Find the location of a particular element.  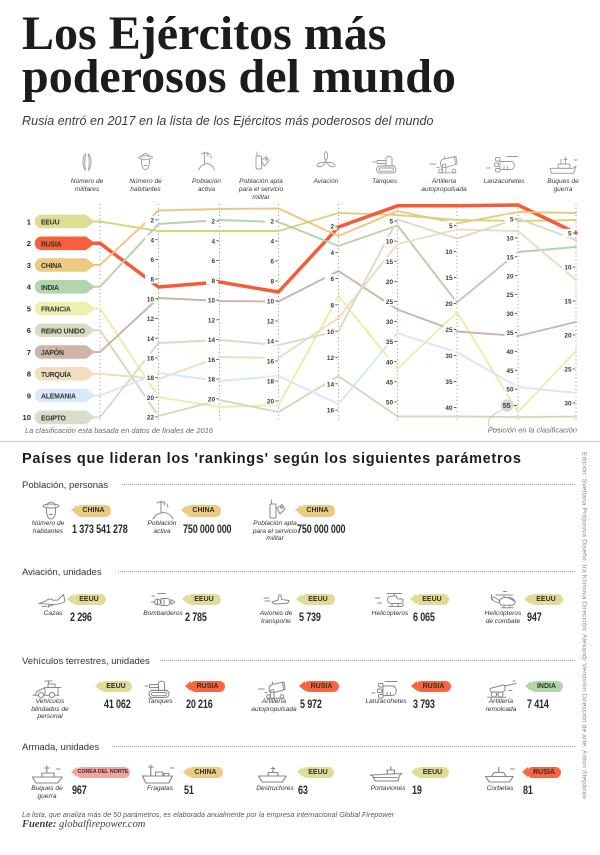

svg-text: militar is located at coordinates (261, 197).